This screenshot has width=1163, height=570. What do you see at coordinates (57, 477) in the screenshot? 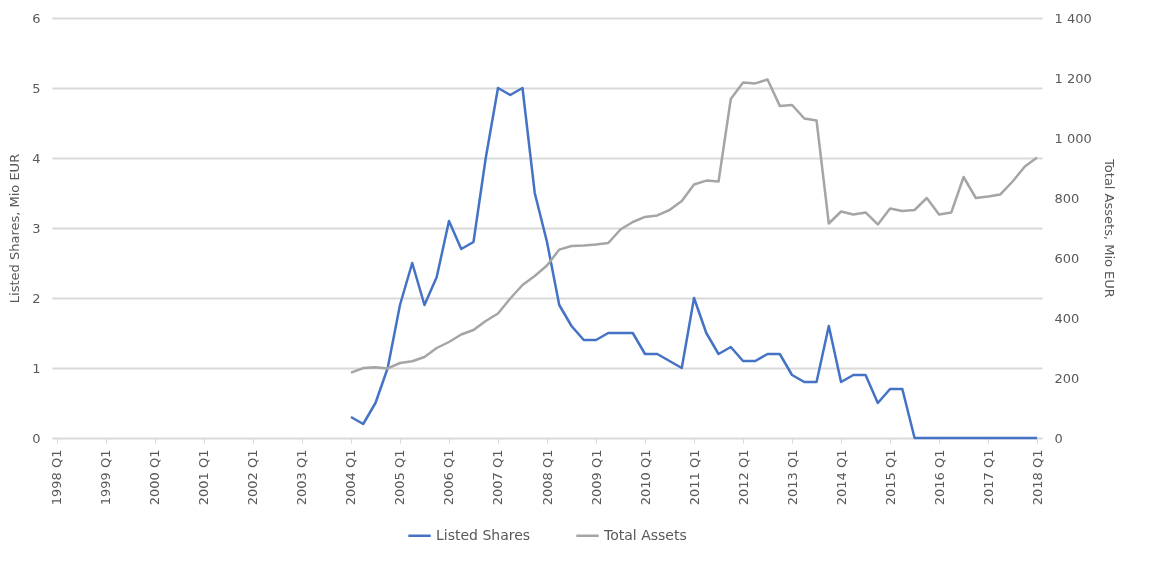
I see `x-tick-label: 1998 Q1` at bounding box center [57, 477].